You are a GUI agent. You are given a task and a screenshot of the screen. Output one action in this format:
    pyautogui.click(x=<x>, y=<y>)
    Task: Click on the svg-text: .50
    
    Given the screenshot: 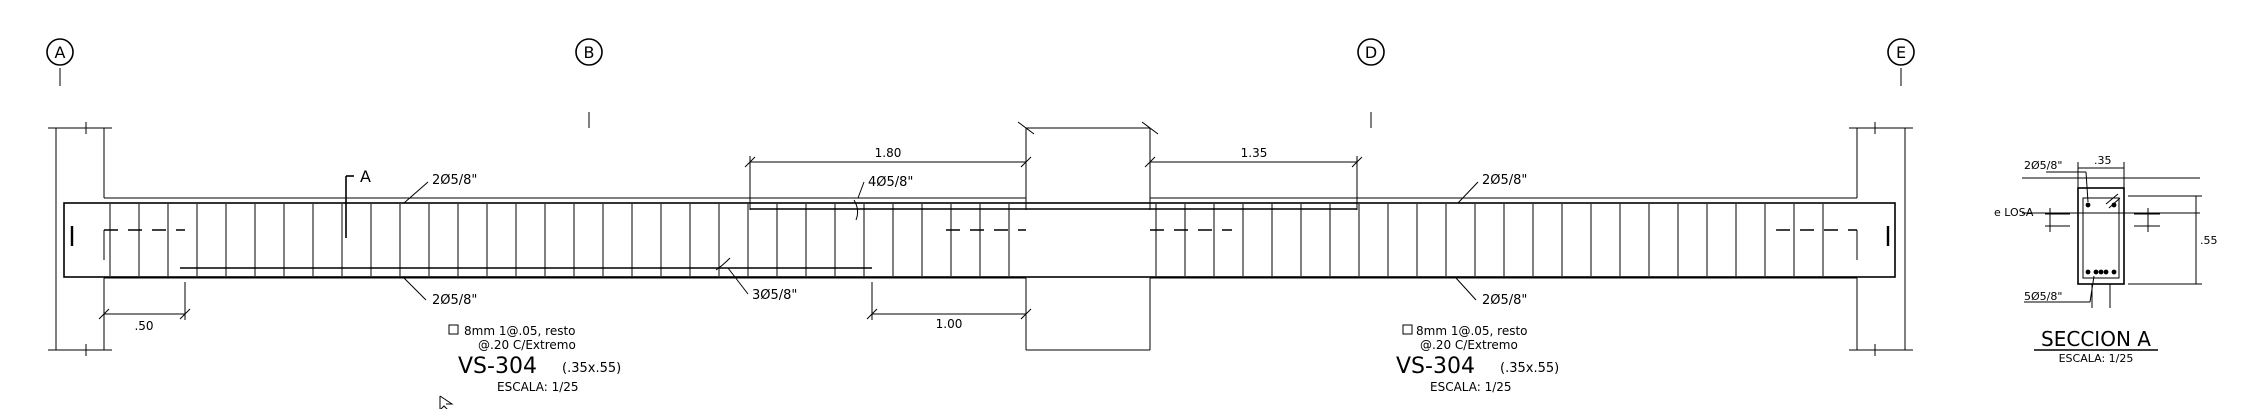 What is the action you would take?
    pyautogui.click(x=143, y=326)
    